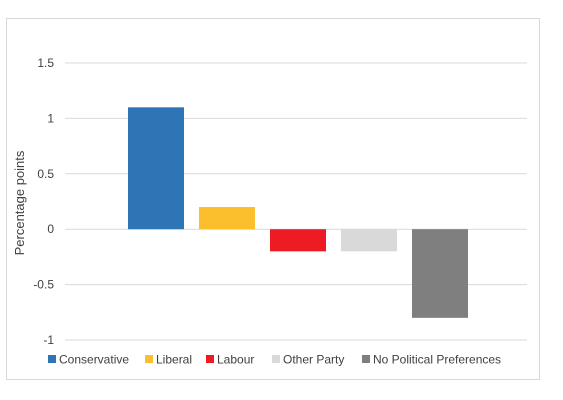 The width and height of the screenshot is (563, 400). I want to click on y-tick-label: -0.5, so click(43, 285).